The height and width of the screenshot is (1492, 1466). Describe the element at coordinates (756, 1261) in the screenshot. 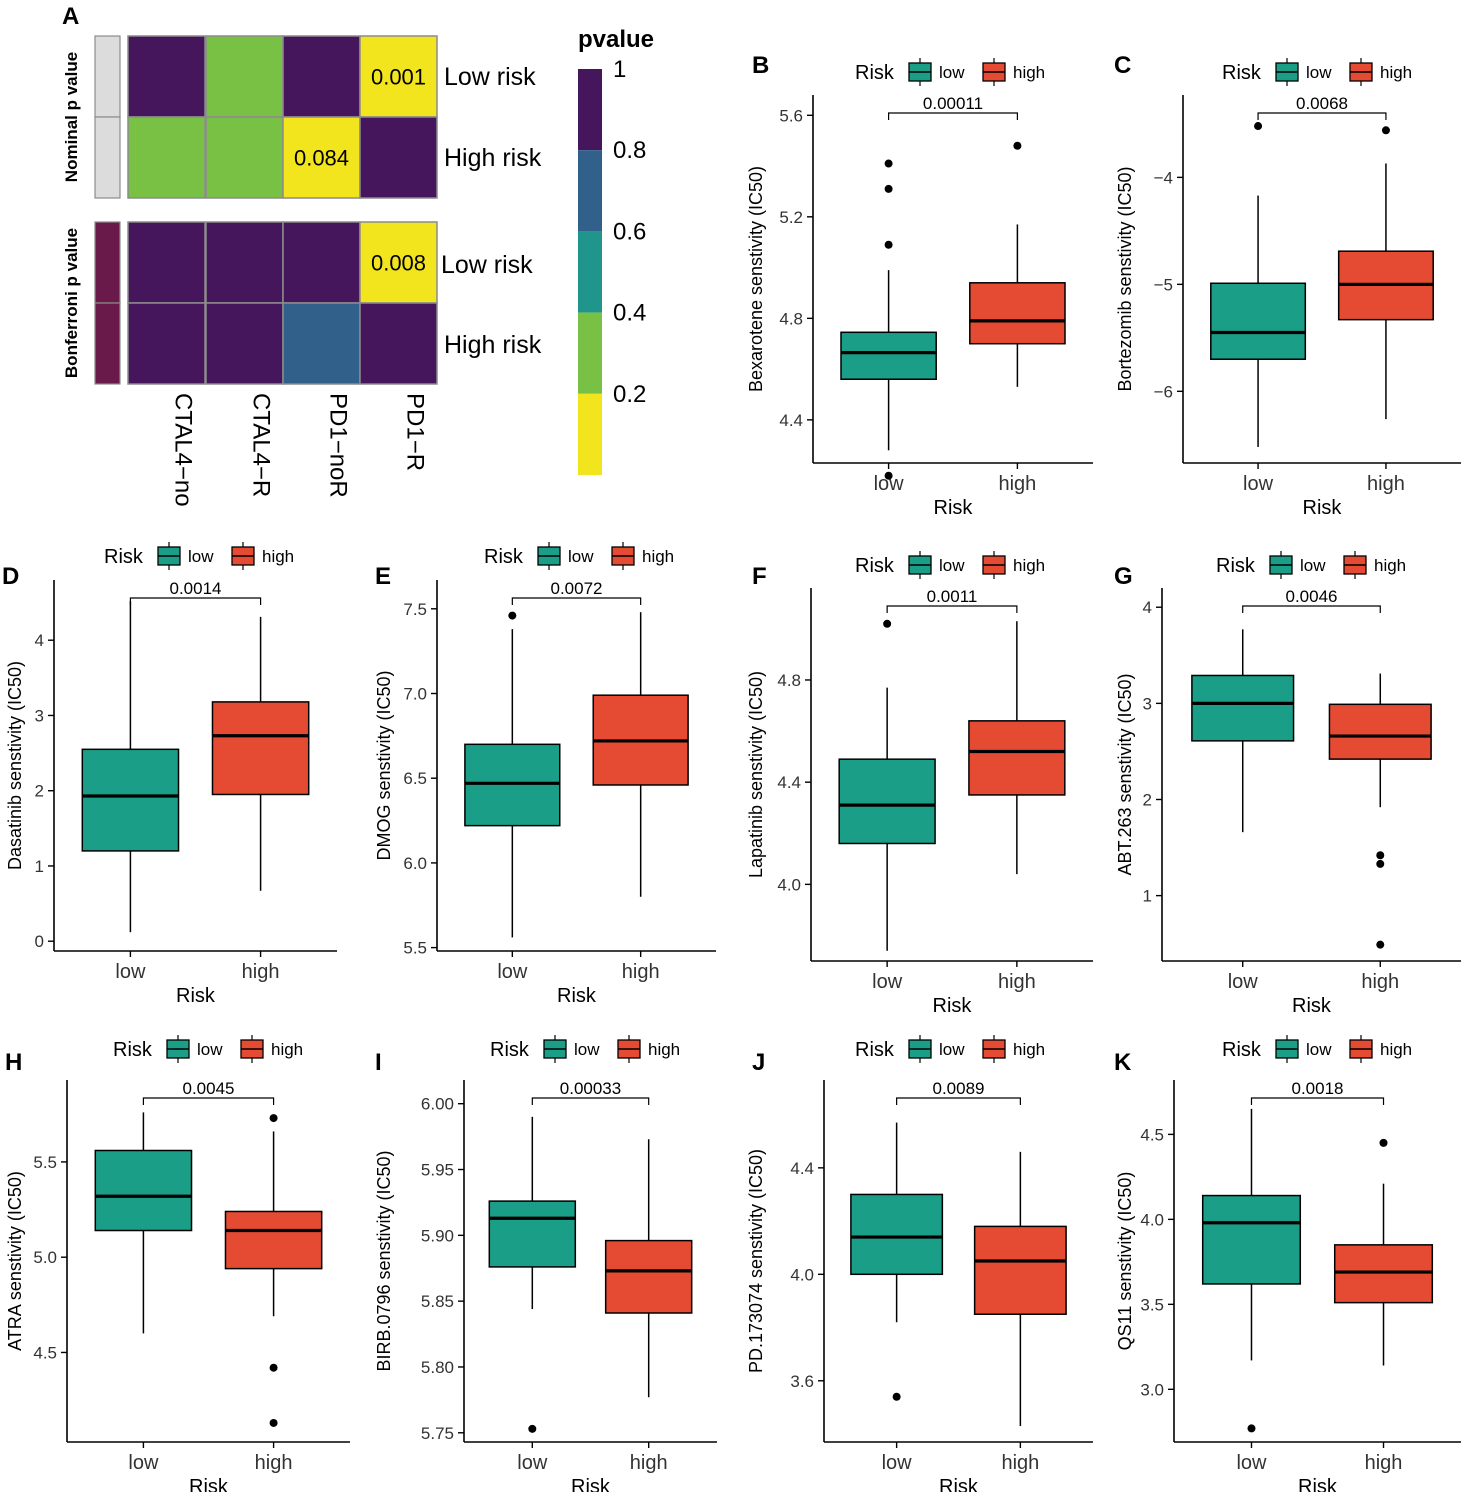

I see `y-axis-title: PD.173074 senstivity (IC50)` at that location.